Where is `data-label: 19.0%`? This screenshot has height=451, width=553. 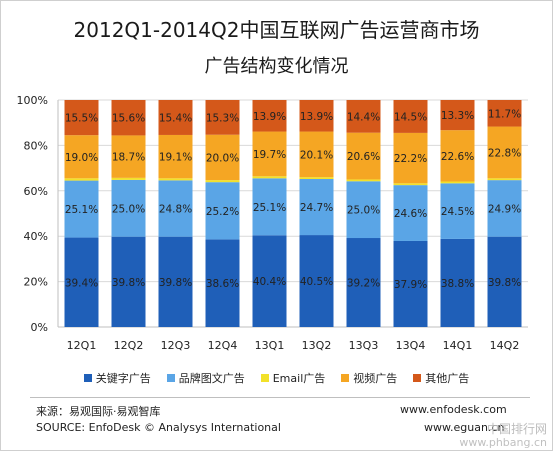 data-label: 19.0% is located at coordinates (81, 158).